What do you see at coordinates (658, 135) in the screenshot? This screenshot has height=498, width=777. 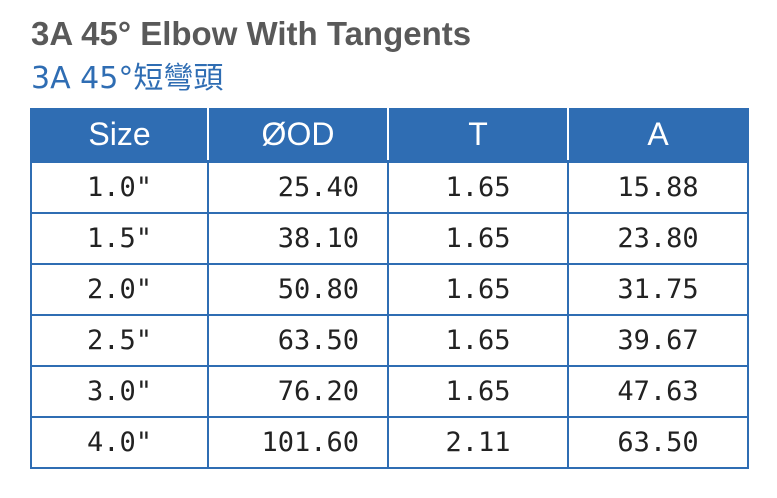 I see `column-header-a: A` at bounding box center [658, 135].